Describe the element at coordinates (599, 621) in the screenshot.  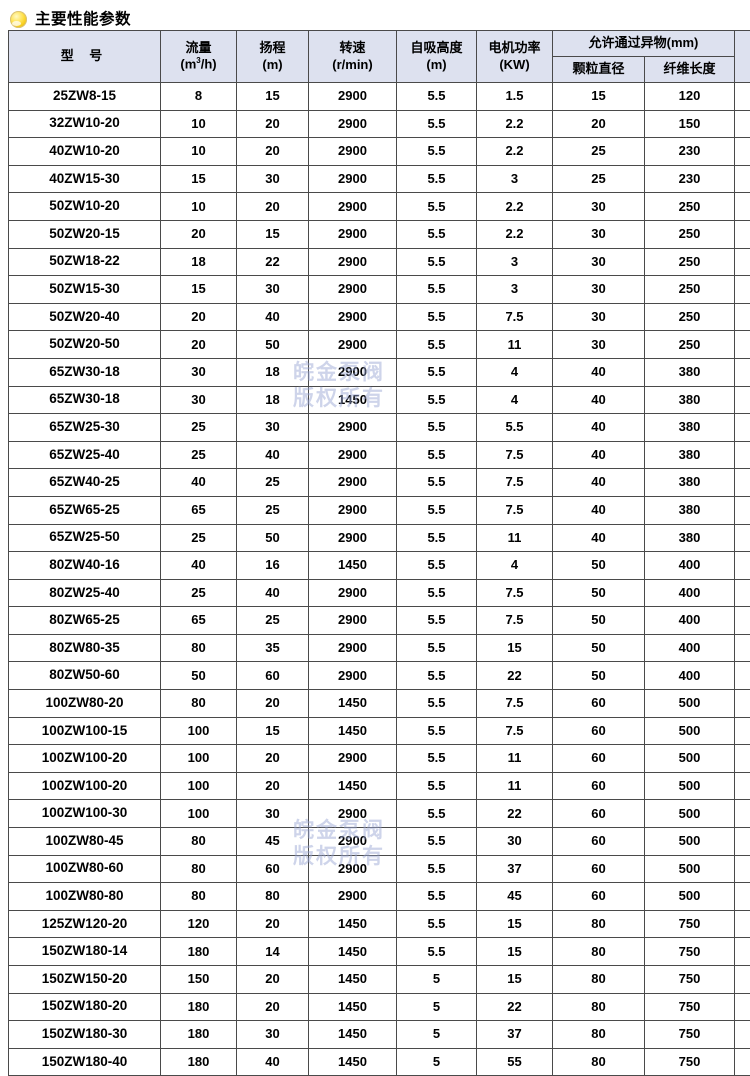
I see `cell-particle-diameter: 50` at that location.